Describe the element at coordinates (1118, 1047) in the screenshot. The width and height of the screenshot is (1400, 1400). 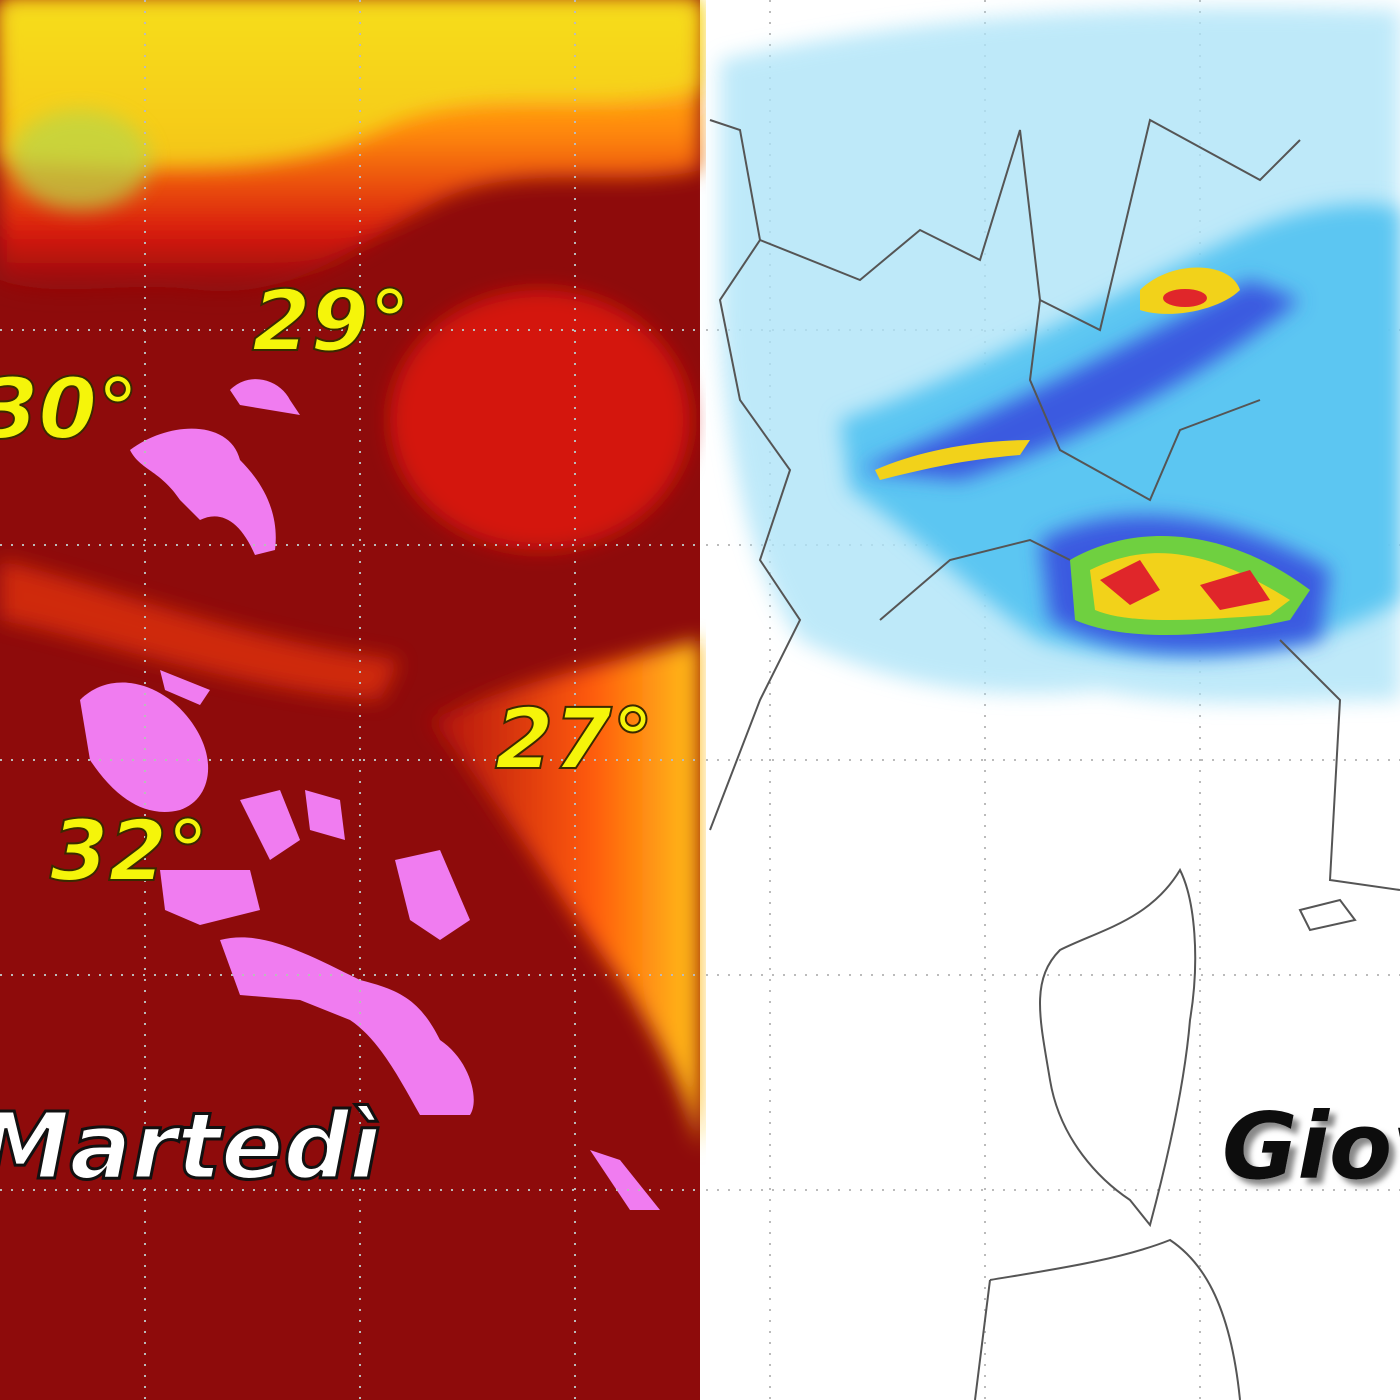
I see `corsica-outline` at that location.